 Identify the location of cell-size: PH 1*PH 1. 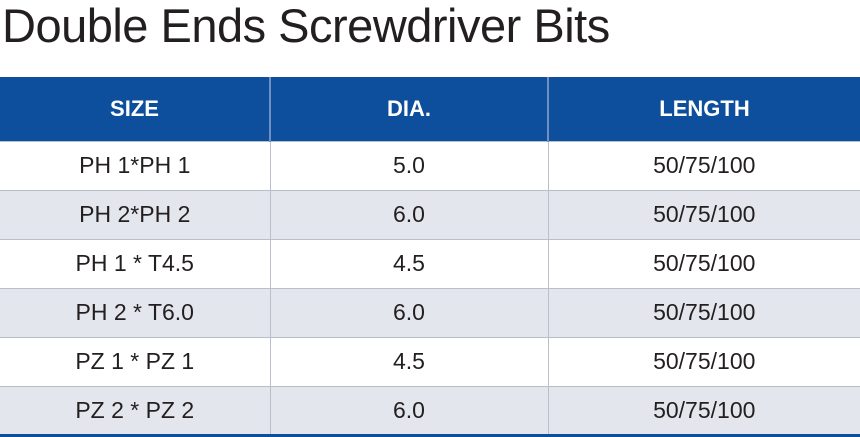
(135, 165).